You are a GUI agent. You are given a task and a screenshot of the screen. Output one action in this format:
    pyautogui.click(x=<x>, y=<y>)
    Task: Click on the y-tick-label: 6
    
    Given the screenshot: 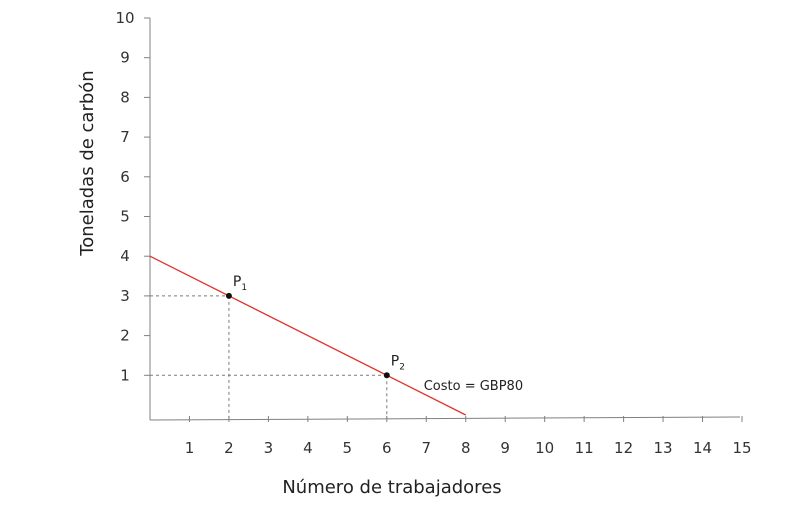 What is the action you would take?
    pyautogui.click(x=125, y=177)
    